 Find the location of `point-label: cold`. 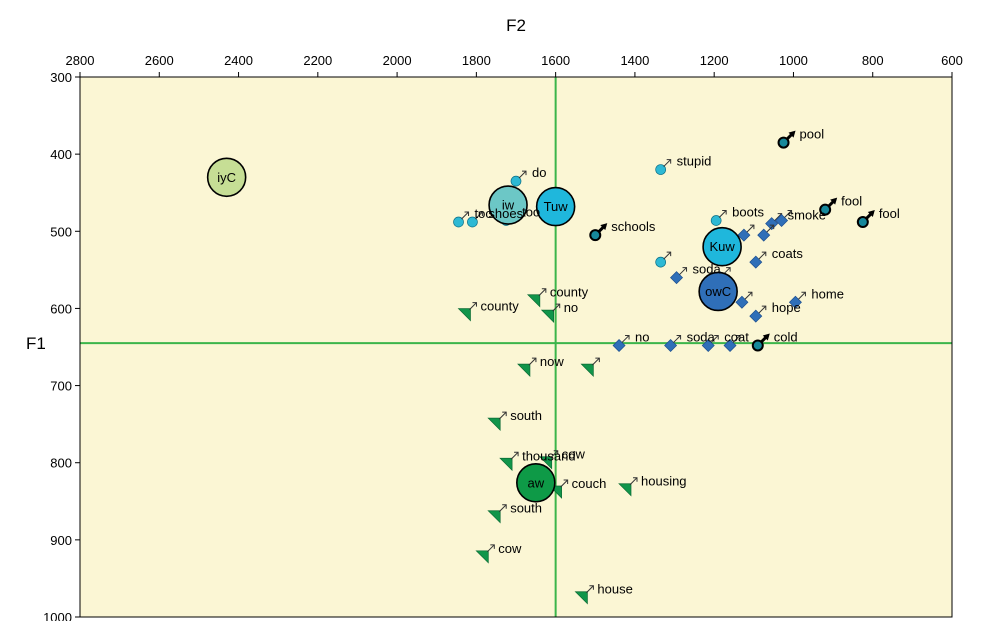

point-label: cold is located at coordinates (786, 336).